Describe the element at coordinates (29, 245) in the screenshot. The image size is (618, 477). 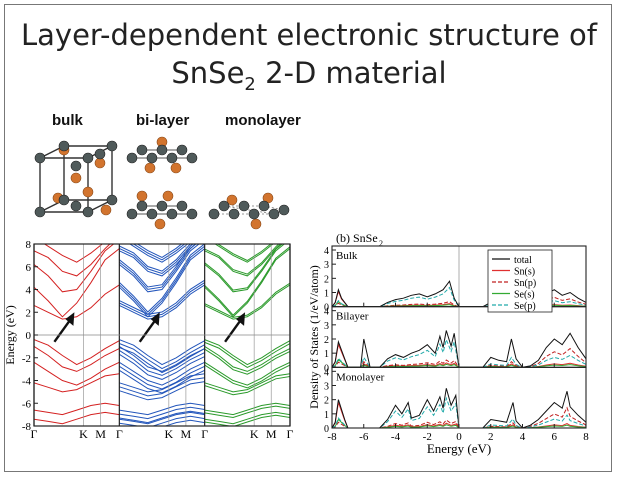
I see `y-tick-label: 8` at that location.